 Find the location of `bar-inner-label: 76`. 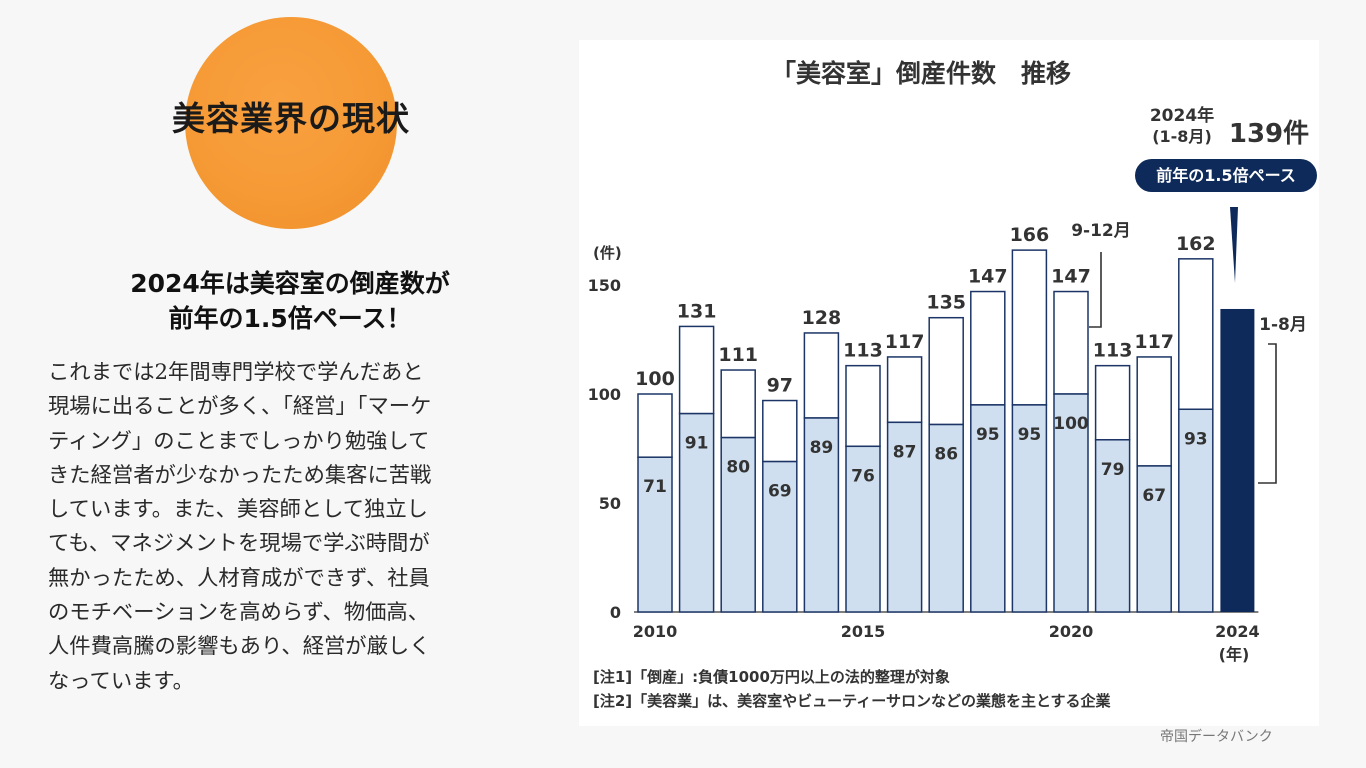

bar-inner-label: 76 is located at coordinates (863, 476).